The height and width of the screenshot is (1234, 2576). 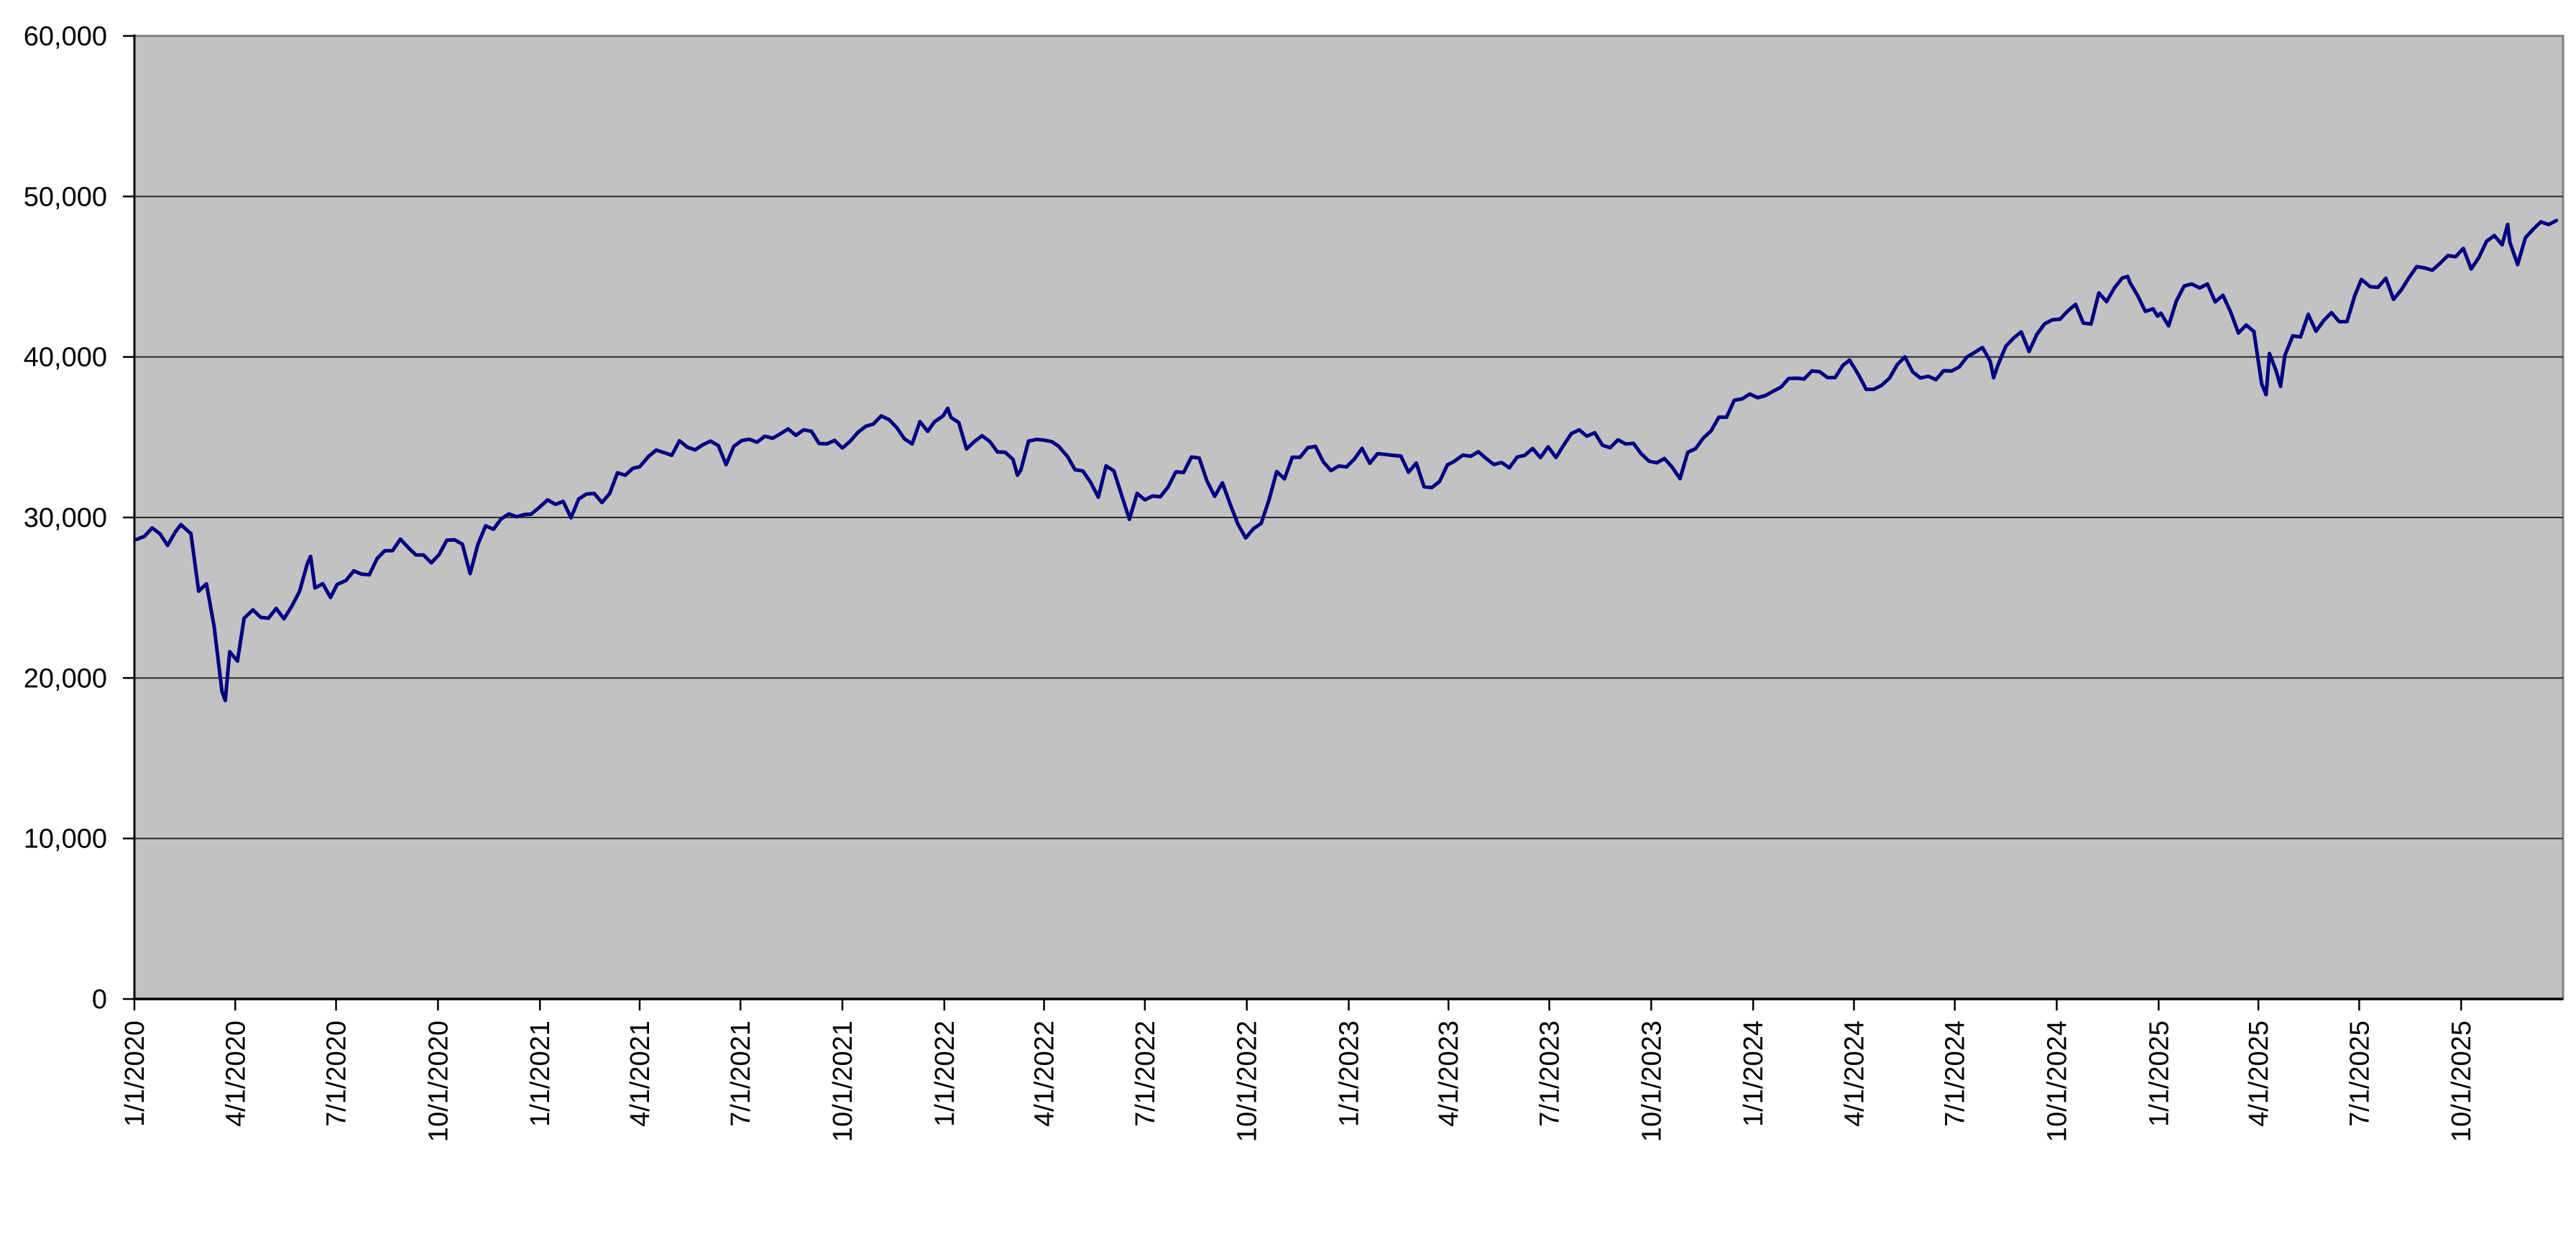 What do you see at coordinates (65, 37) in the screenshot?
I see `y-tick-label: 60,000` at bounding box center [65, 37].